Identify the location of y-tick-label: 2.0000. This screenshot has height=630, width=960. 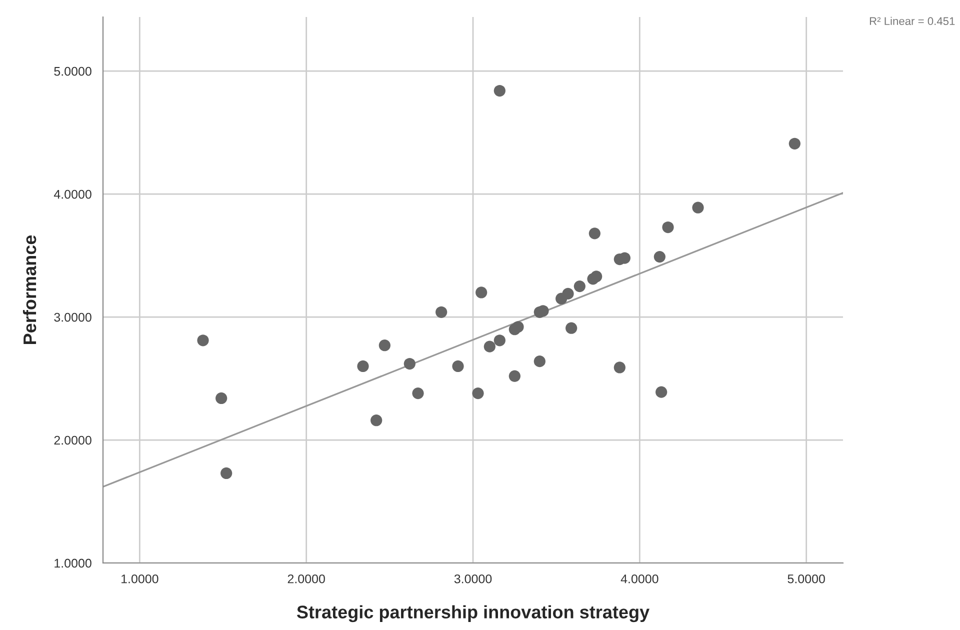
(73, 440).